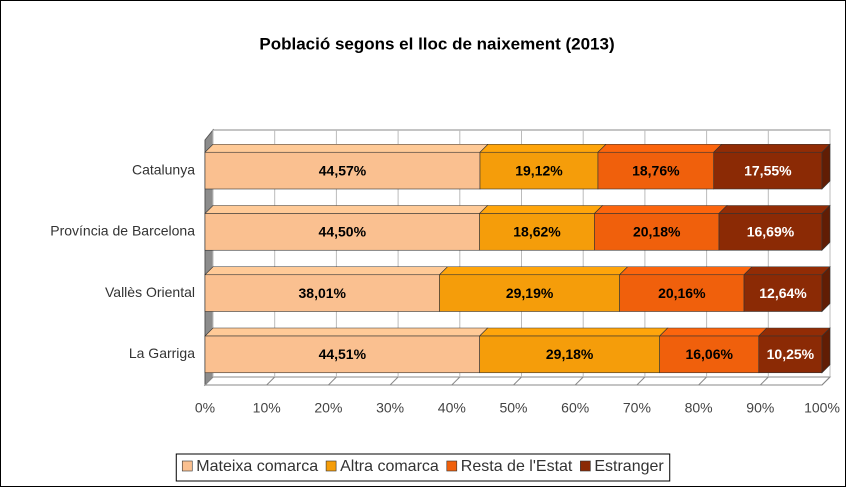 This screenshot has width=847, height=488. Describe the element at coordinates (163, 169) in the screenshot. I see `y-tick-label: Catalunya` at that location.